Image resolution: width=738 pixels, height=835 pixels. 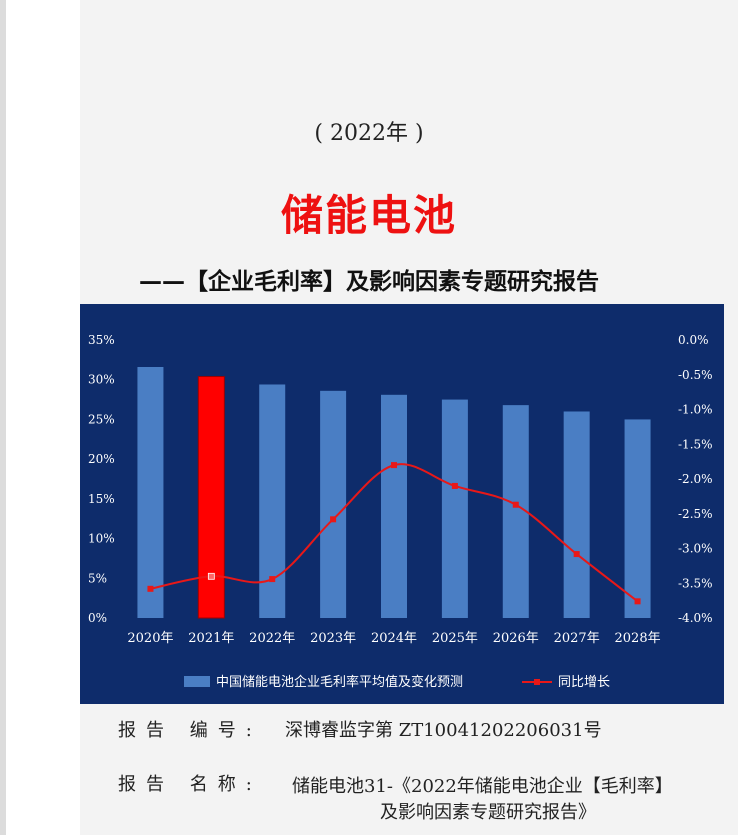 What do you see at coordinates (577, 638) in the screenshot?
I see `x-tick-label: 2027年` at bounding box center [577, 638].